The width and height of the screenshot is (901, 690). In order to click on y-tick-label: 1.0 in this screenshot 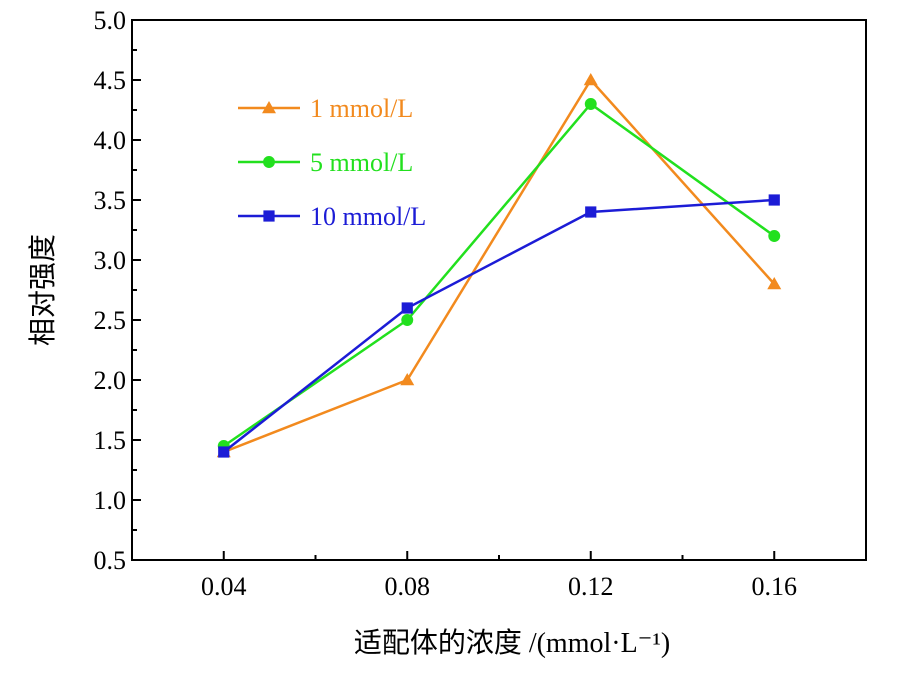, I will do `click(110, 500)`.